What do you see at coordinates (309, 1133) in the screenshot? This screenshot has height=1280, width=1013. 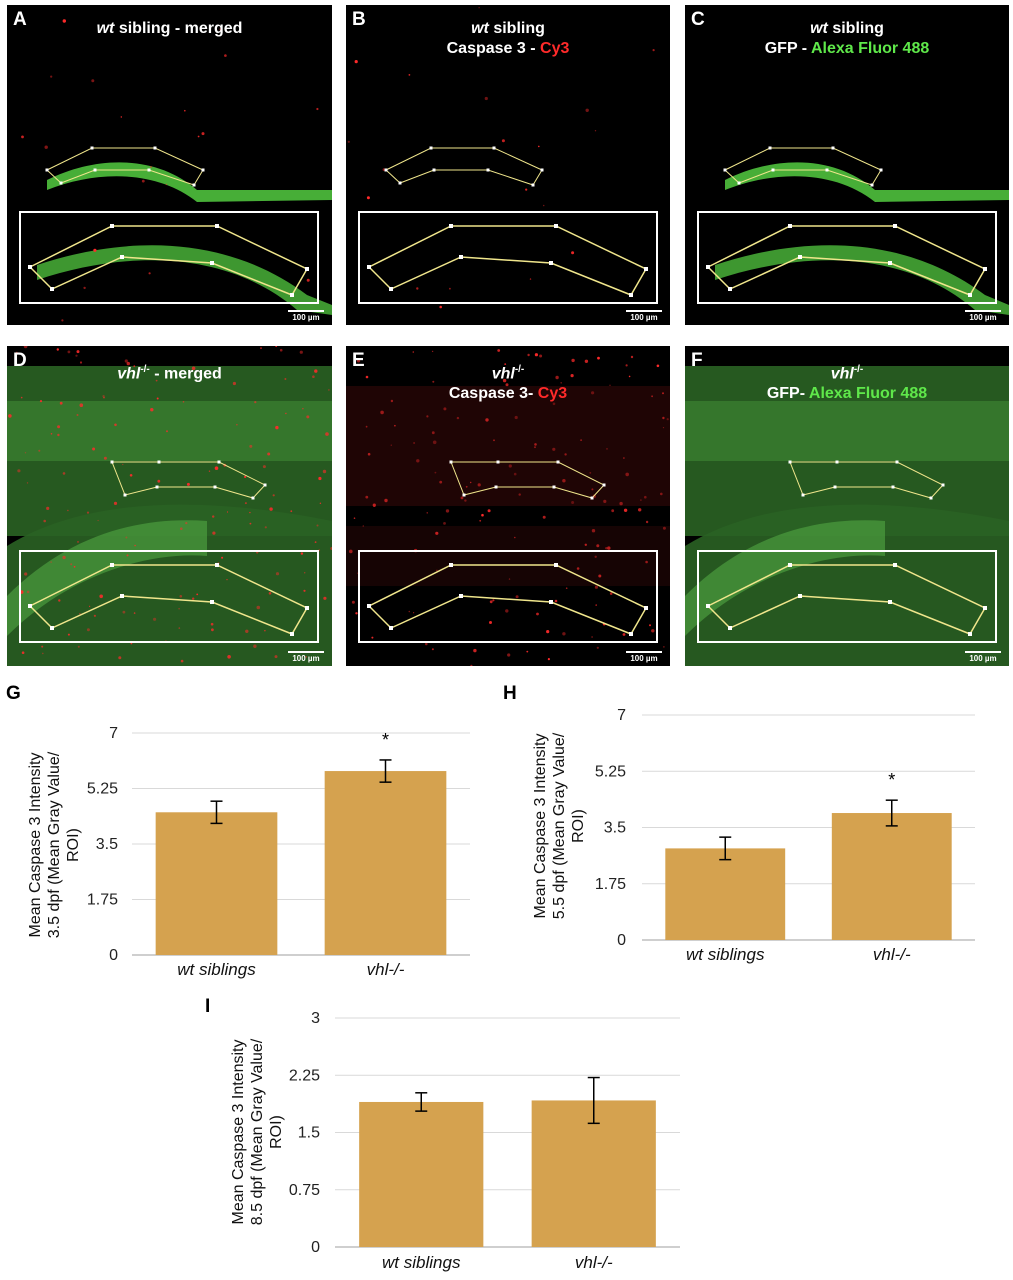 I see `y-tick-label: 1.5` at bounding box center [309, 1133].